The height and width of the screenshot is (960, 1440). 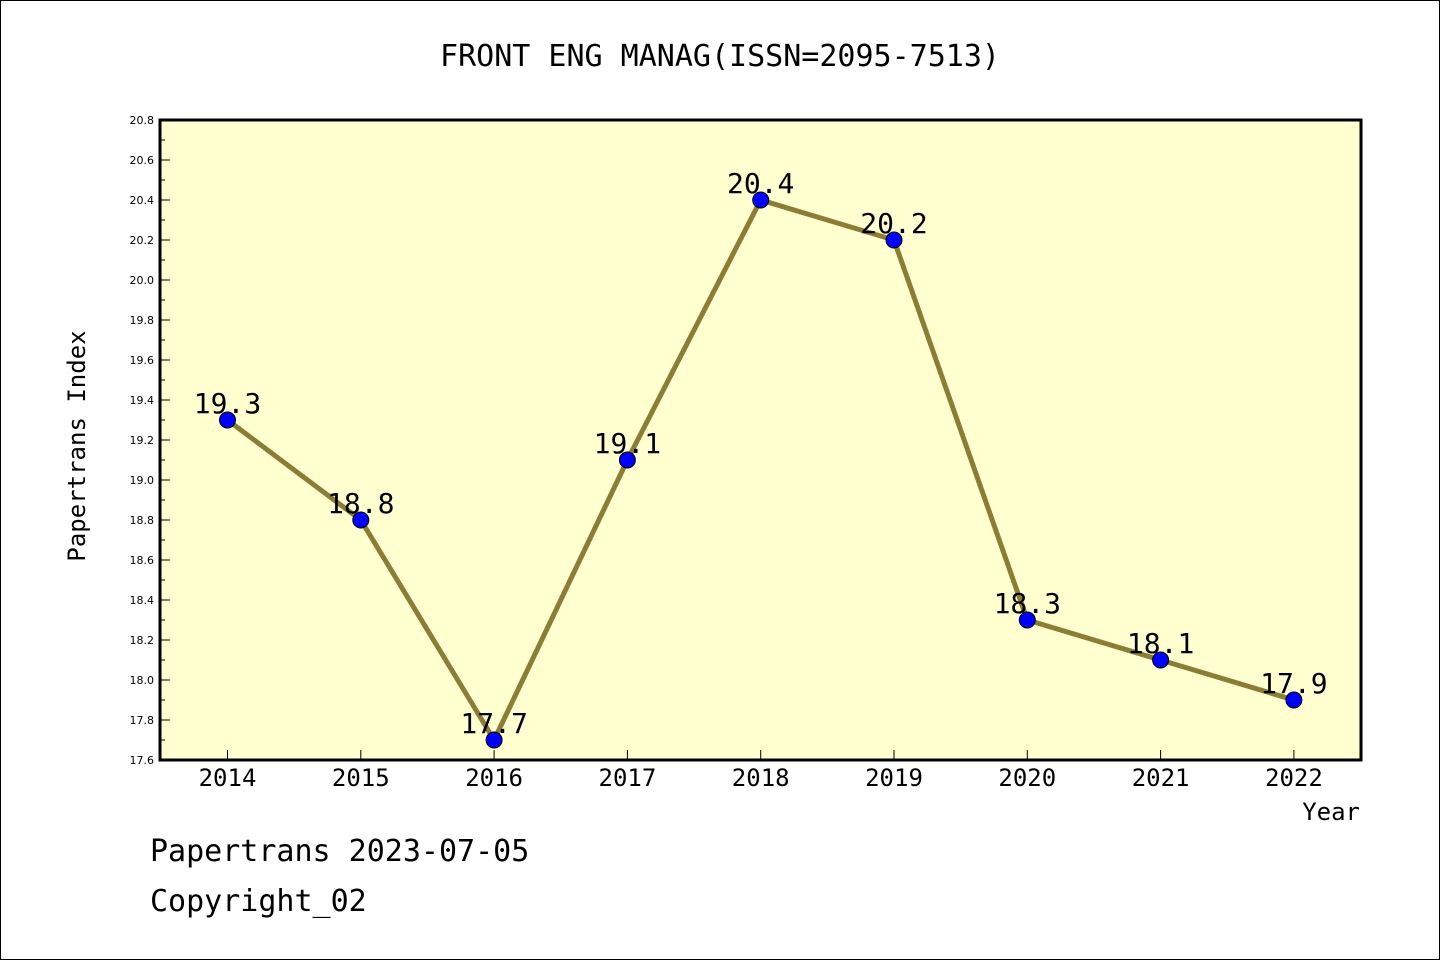 I want to click on y-tick-label: 19.4, so click(x=142, y=400).